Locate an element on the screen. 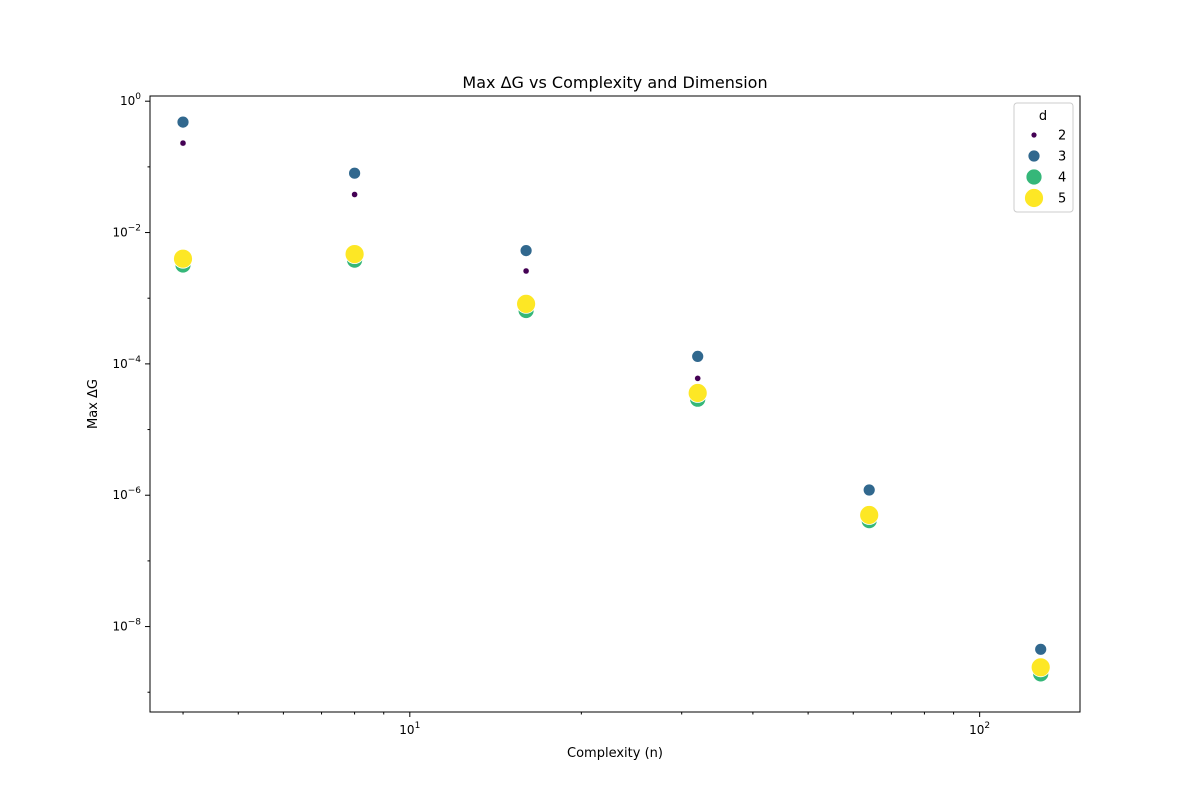  legend: d 2 3 4 5 is located at coordinates (1043, 157).